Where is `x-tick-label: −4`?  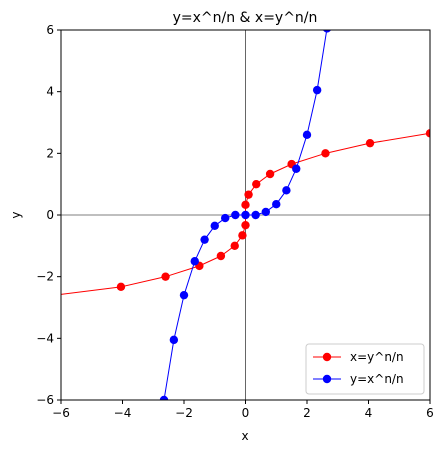
x-tick-label: −4 is located at coordinates (123, 413).